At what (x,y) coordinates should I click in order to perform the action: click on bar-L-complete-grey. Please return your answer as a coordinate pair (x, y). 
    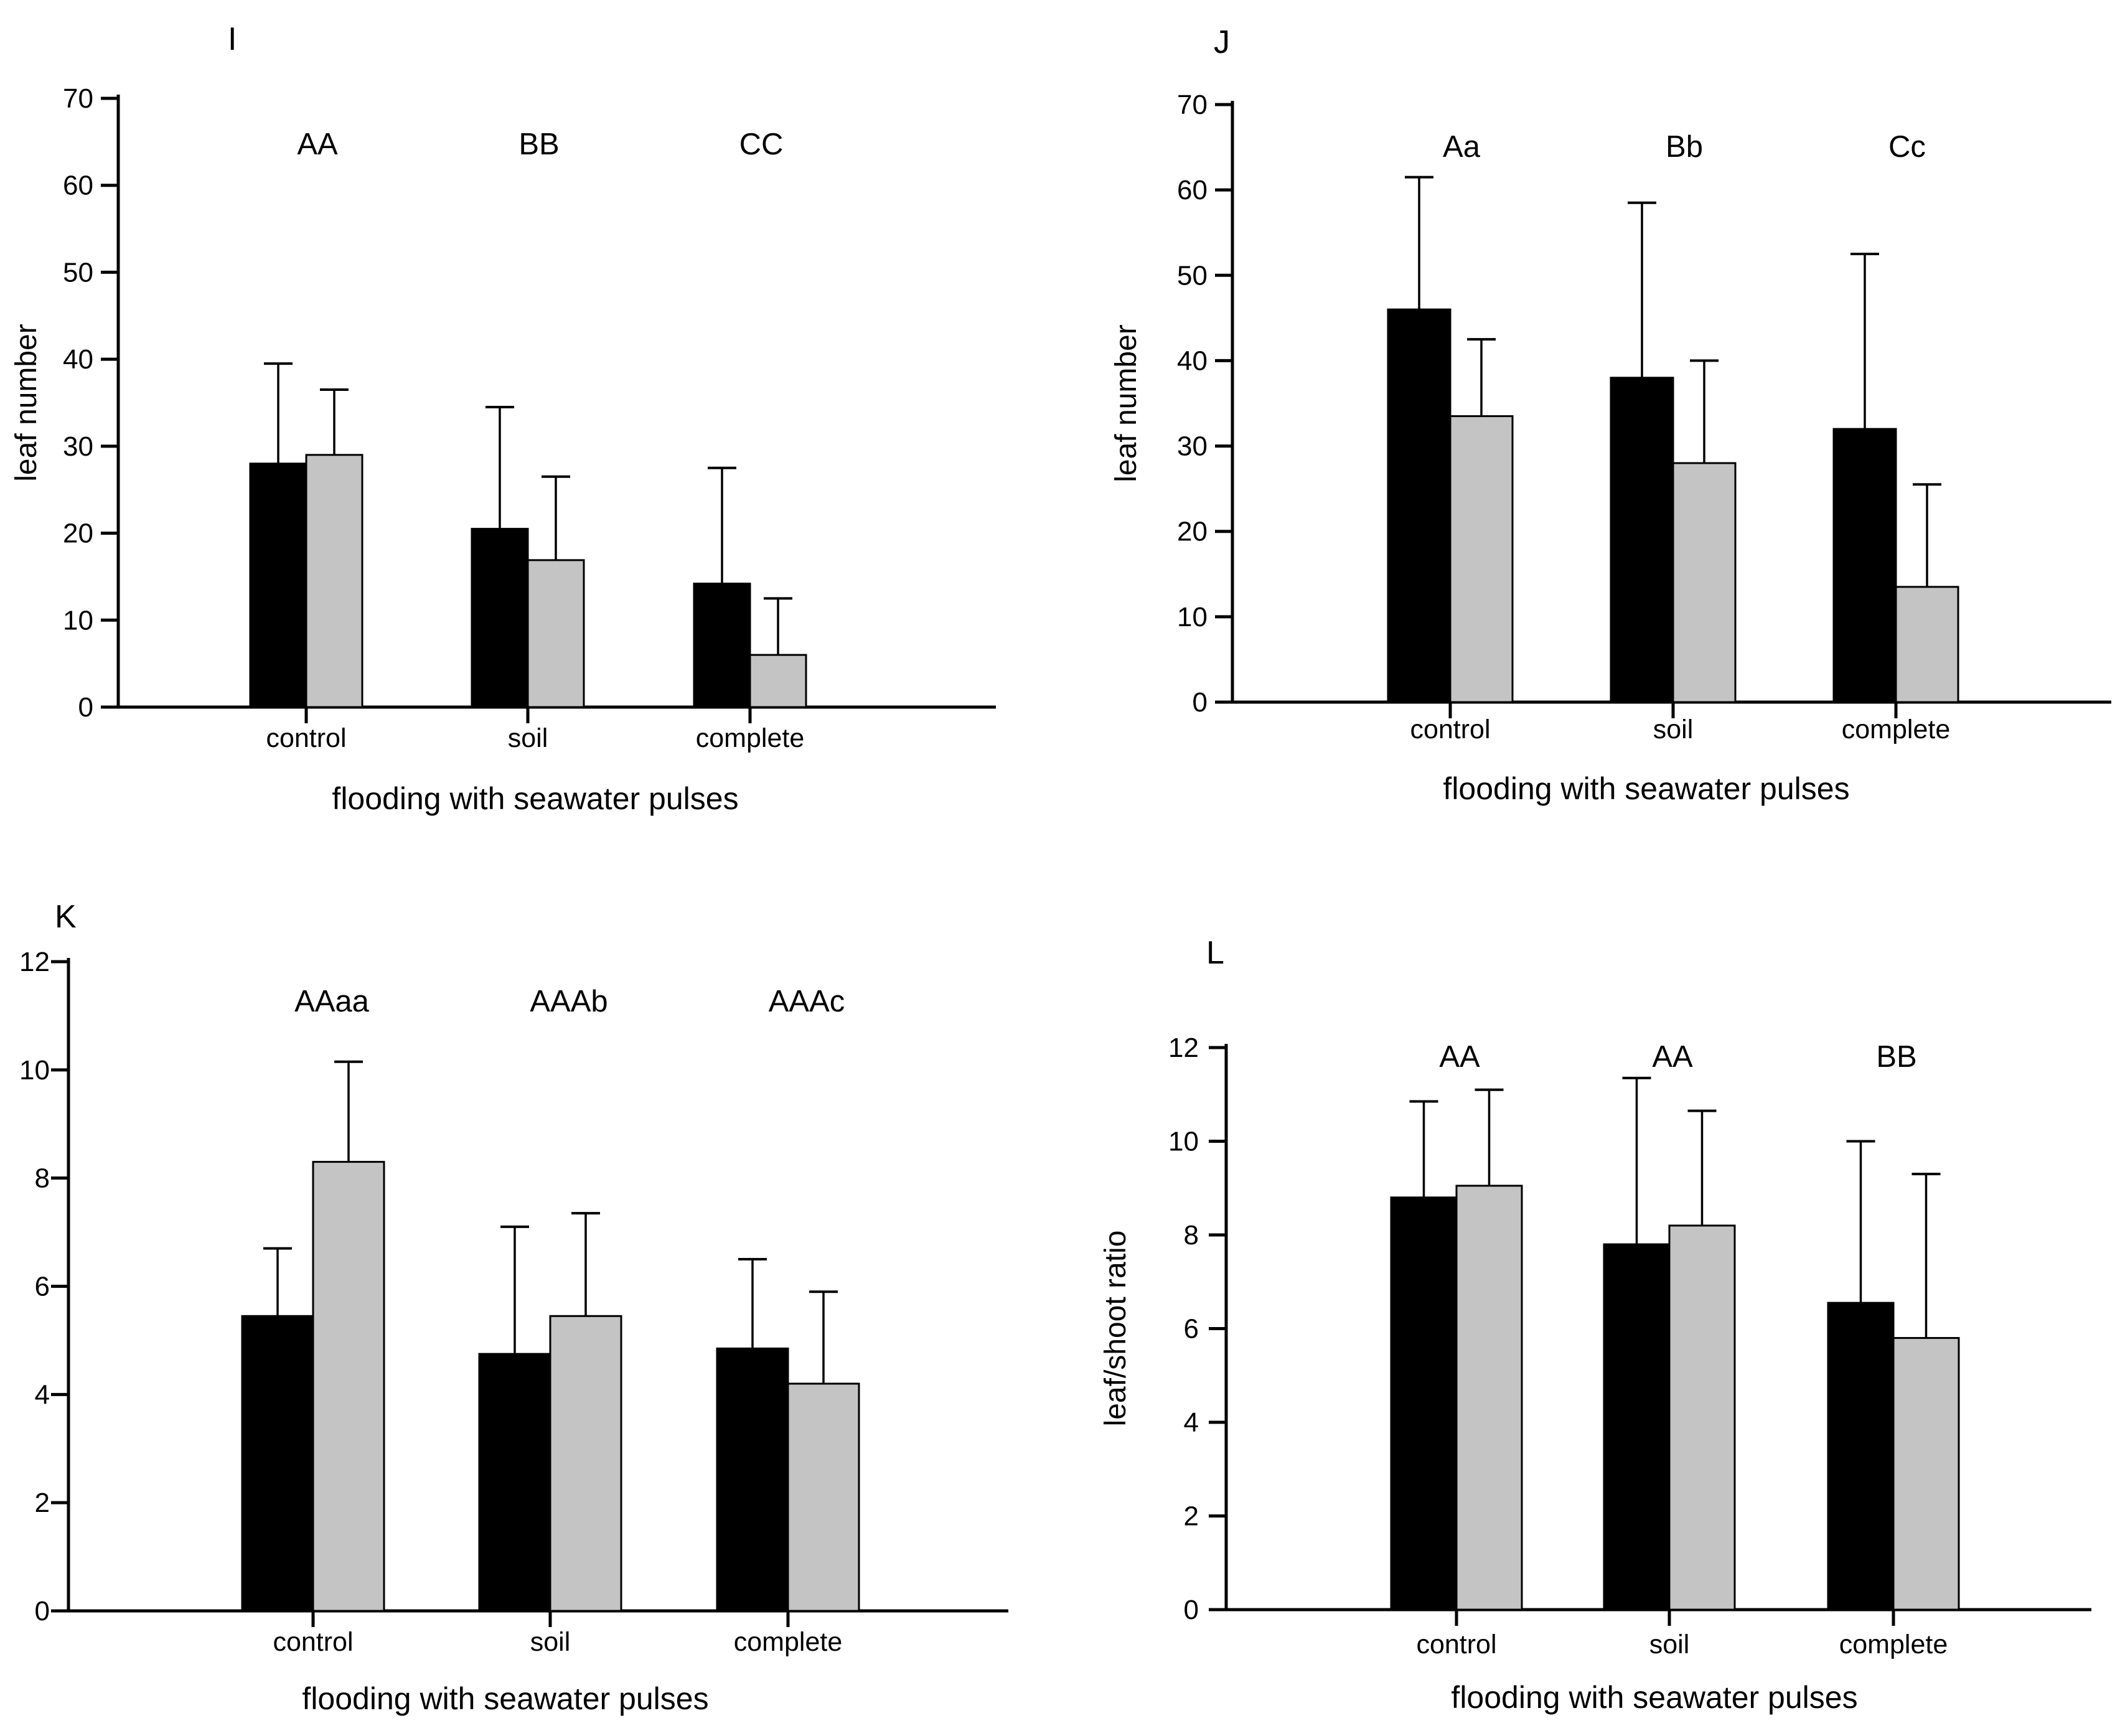
    Looking at the image, I should click on (1926, 1474).